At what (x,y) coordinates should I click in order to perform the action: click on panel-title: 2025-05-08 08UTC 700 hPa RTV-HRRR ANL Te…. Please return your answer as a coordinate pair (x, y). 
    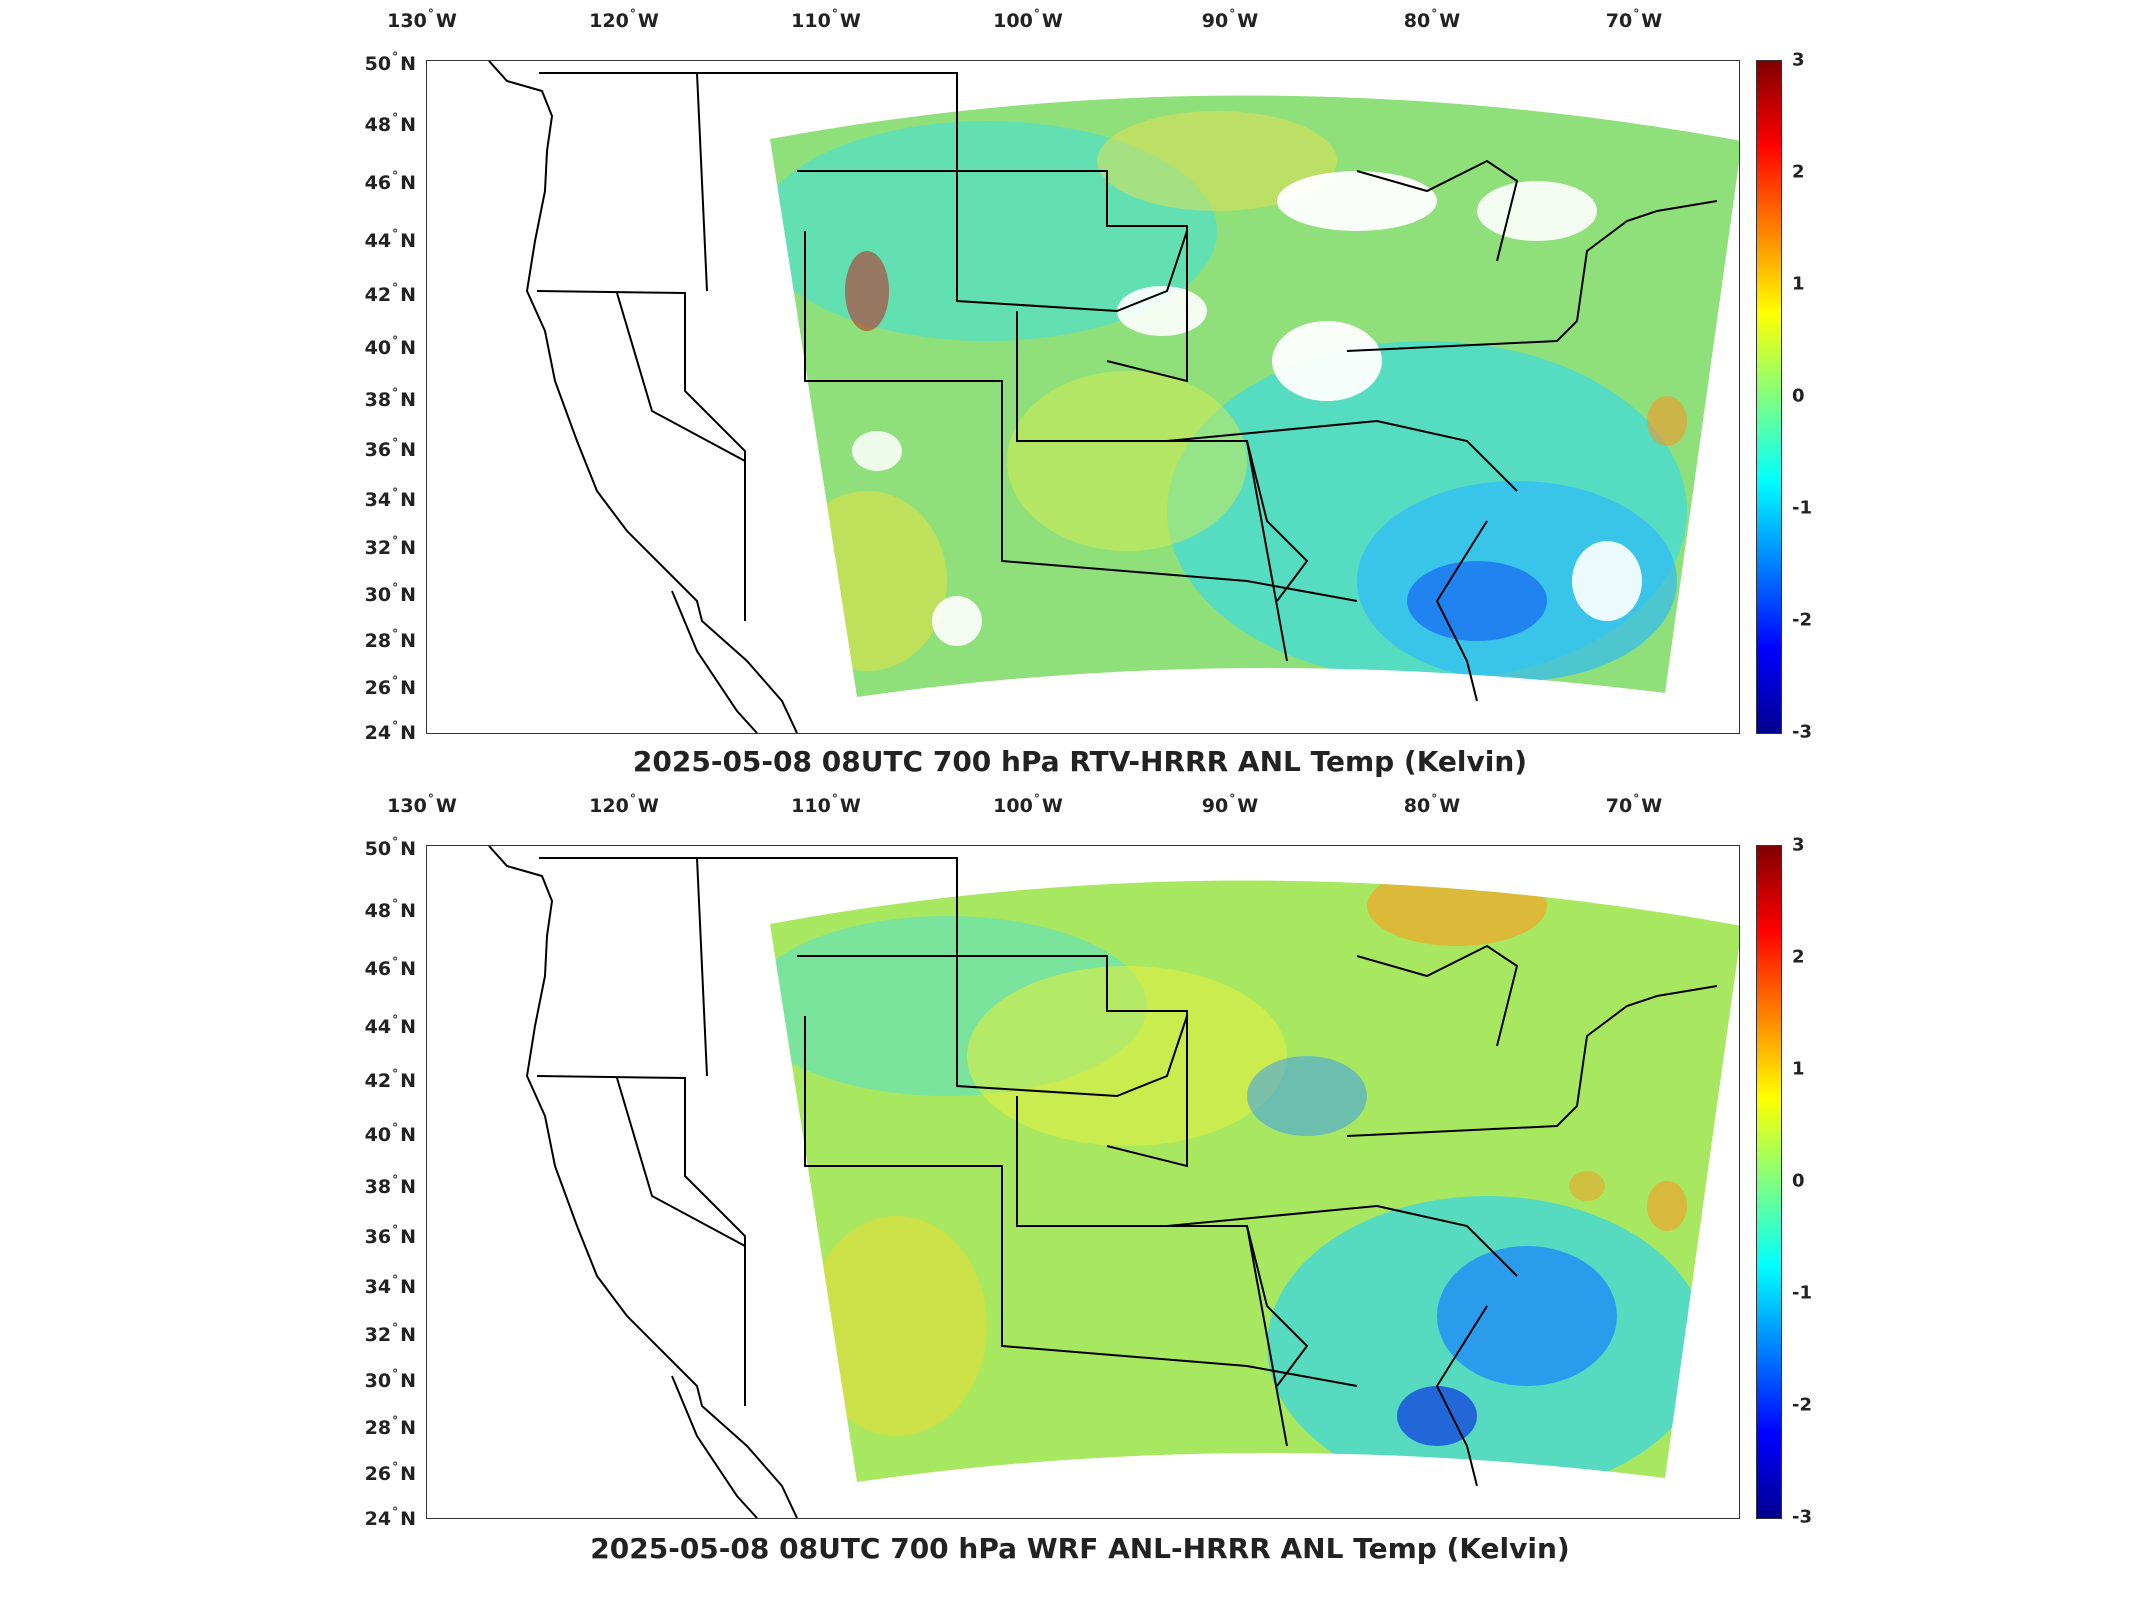
    Looking at the image, I should click on (1080, 761).